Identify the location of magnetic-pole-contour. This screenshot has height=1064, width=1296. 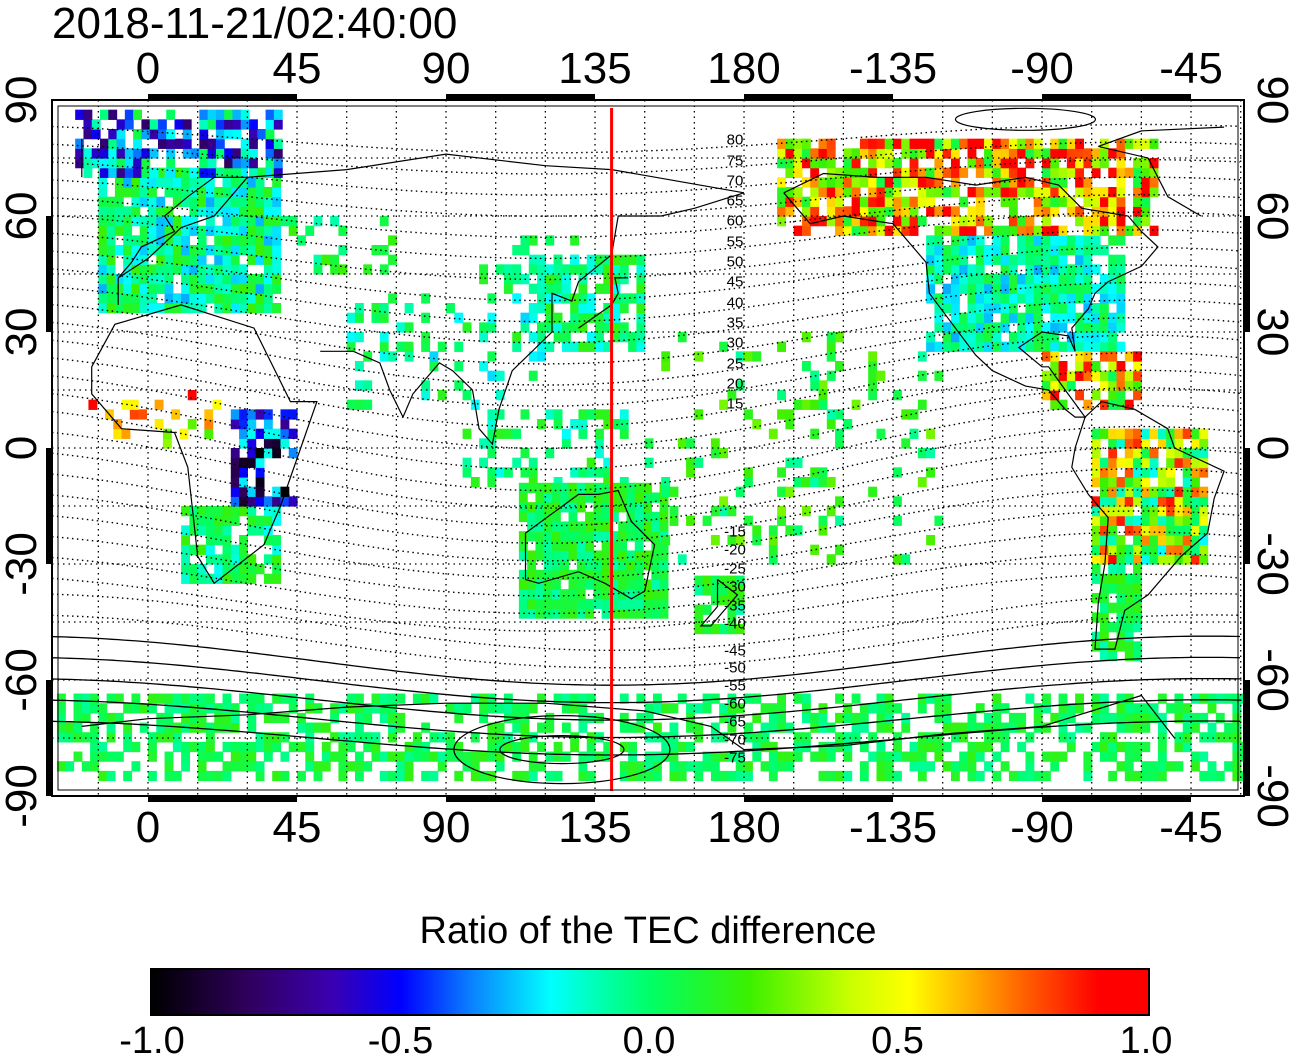
(562, 749).